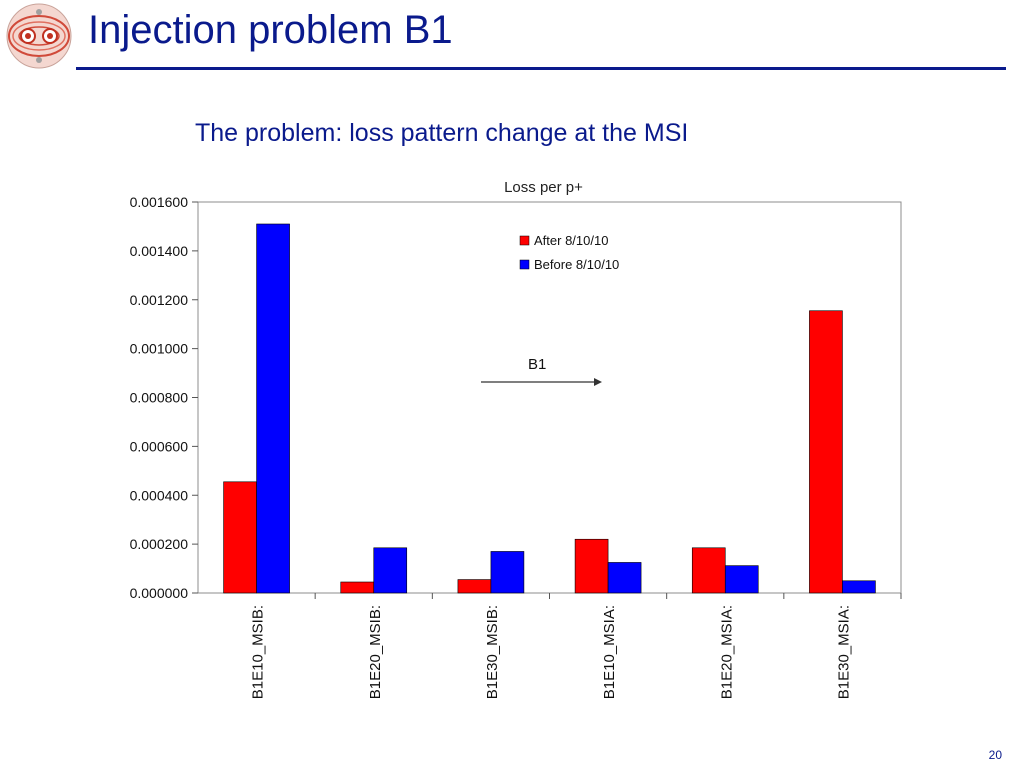 Image resolution: width=1024 pixels, height=768 pixels. What do you see at coordinates (995, 755) in the screenshot?
I see `page-number: 20` at bounding box center [995, 755].